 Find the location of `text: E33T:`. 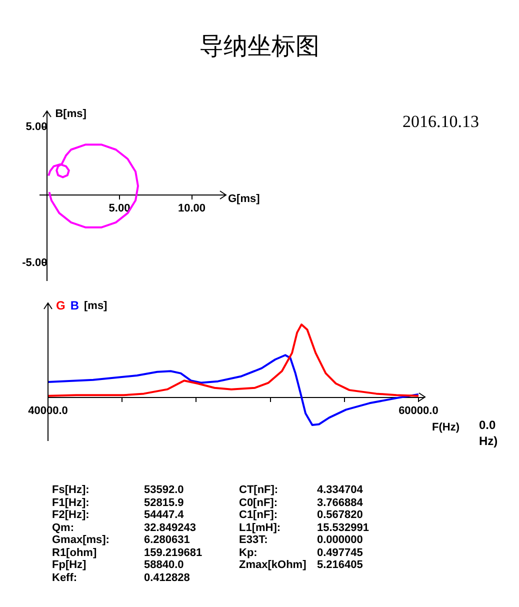

text: E33T: is located at coordinates (254, 540).